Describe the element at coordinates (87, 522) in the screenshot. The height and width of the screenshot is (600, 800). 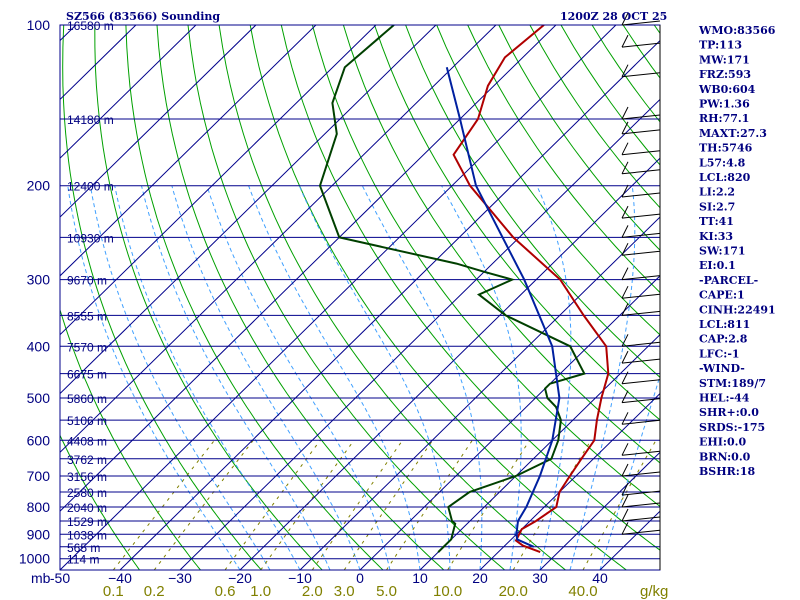
I see `height-label: 1529 m` at that location.